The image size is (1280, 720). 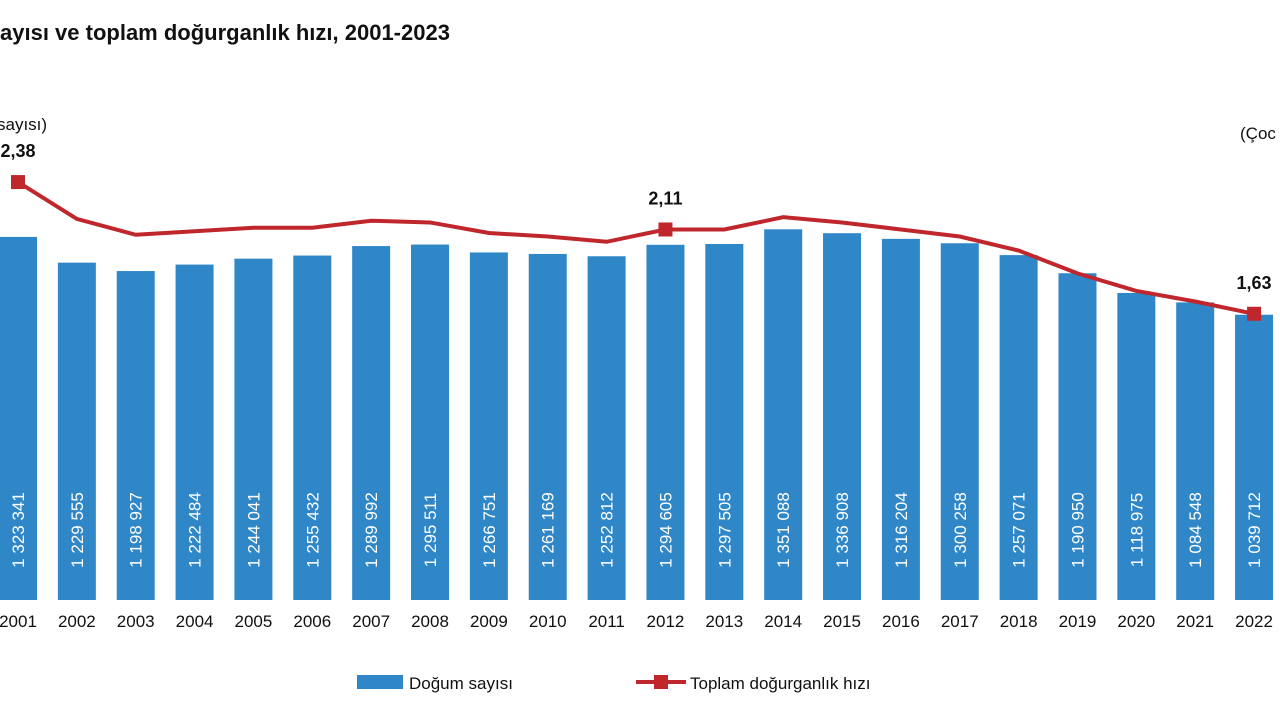 What do you see at coordinates (842, 530) in the screenshot?
I see `bar-value-label: 1 336 908` at bounding box center [842, 530].